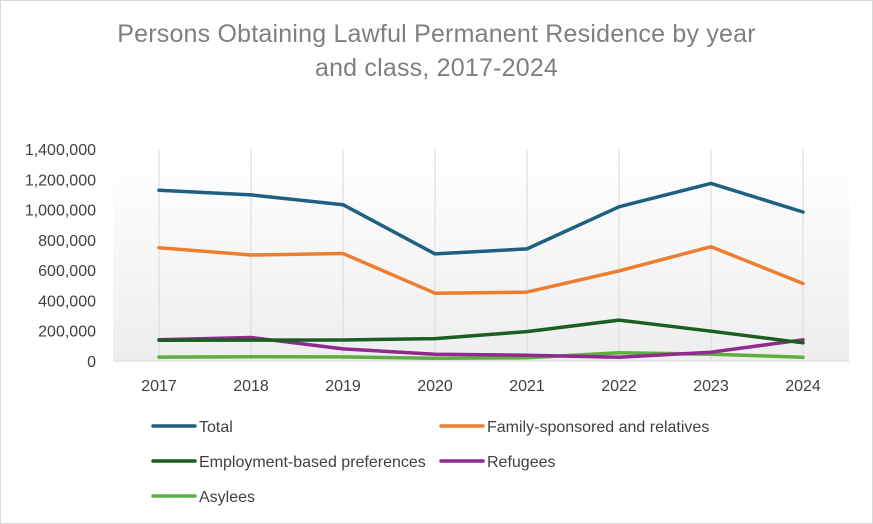 This screenshot has width=873, height=524. What do you see at coordinates (711, 386) in the screenshot?
I see `x-tick-label: 2023` at bounding box center [711, 386].